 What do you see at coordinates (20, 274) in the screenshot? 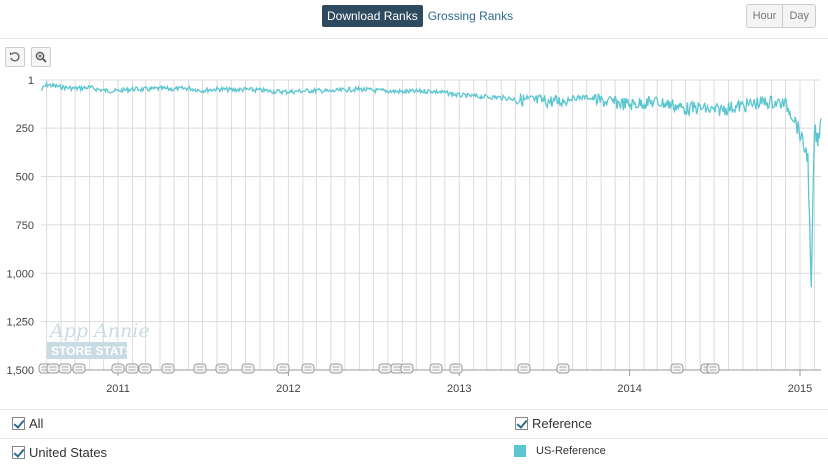
I see `y-tick-label: 1,000` at bounding box center [20, 274].